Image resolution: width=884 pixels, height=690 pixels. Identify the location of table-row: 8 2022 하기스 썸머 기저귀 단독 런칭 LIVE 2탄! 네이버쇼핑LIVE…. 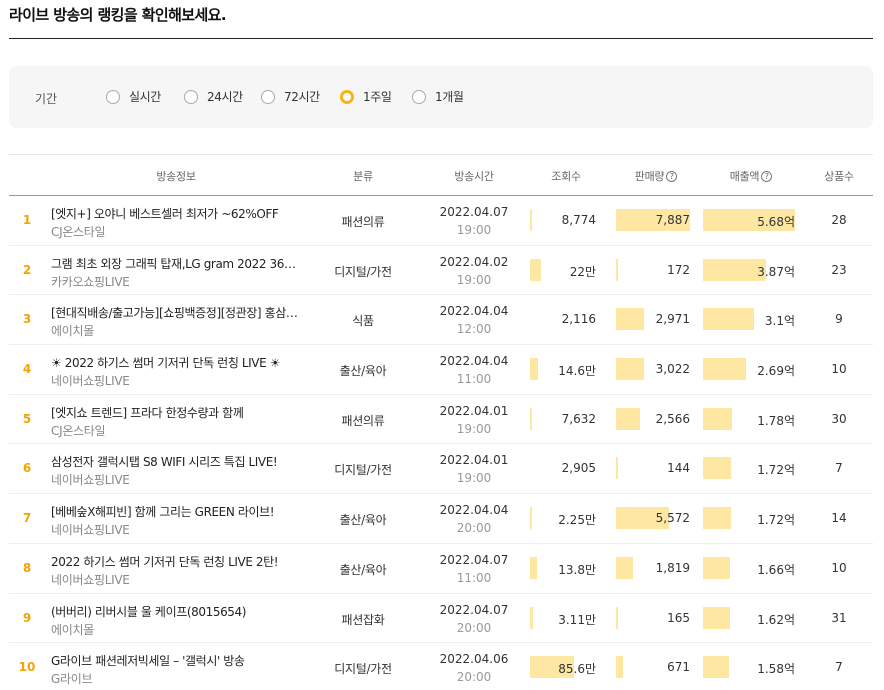
(441, 569).